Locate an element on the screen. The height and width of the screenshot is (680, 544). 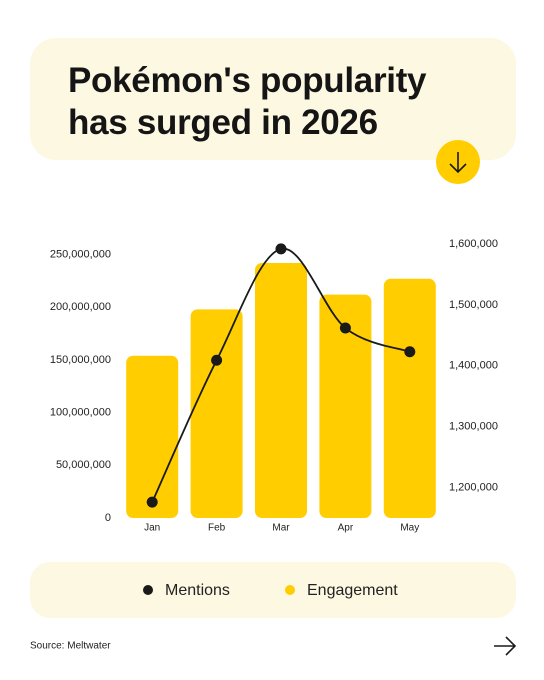
legend-label: Mentions is located at coordinates (197, 590).